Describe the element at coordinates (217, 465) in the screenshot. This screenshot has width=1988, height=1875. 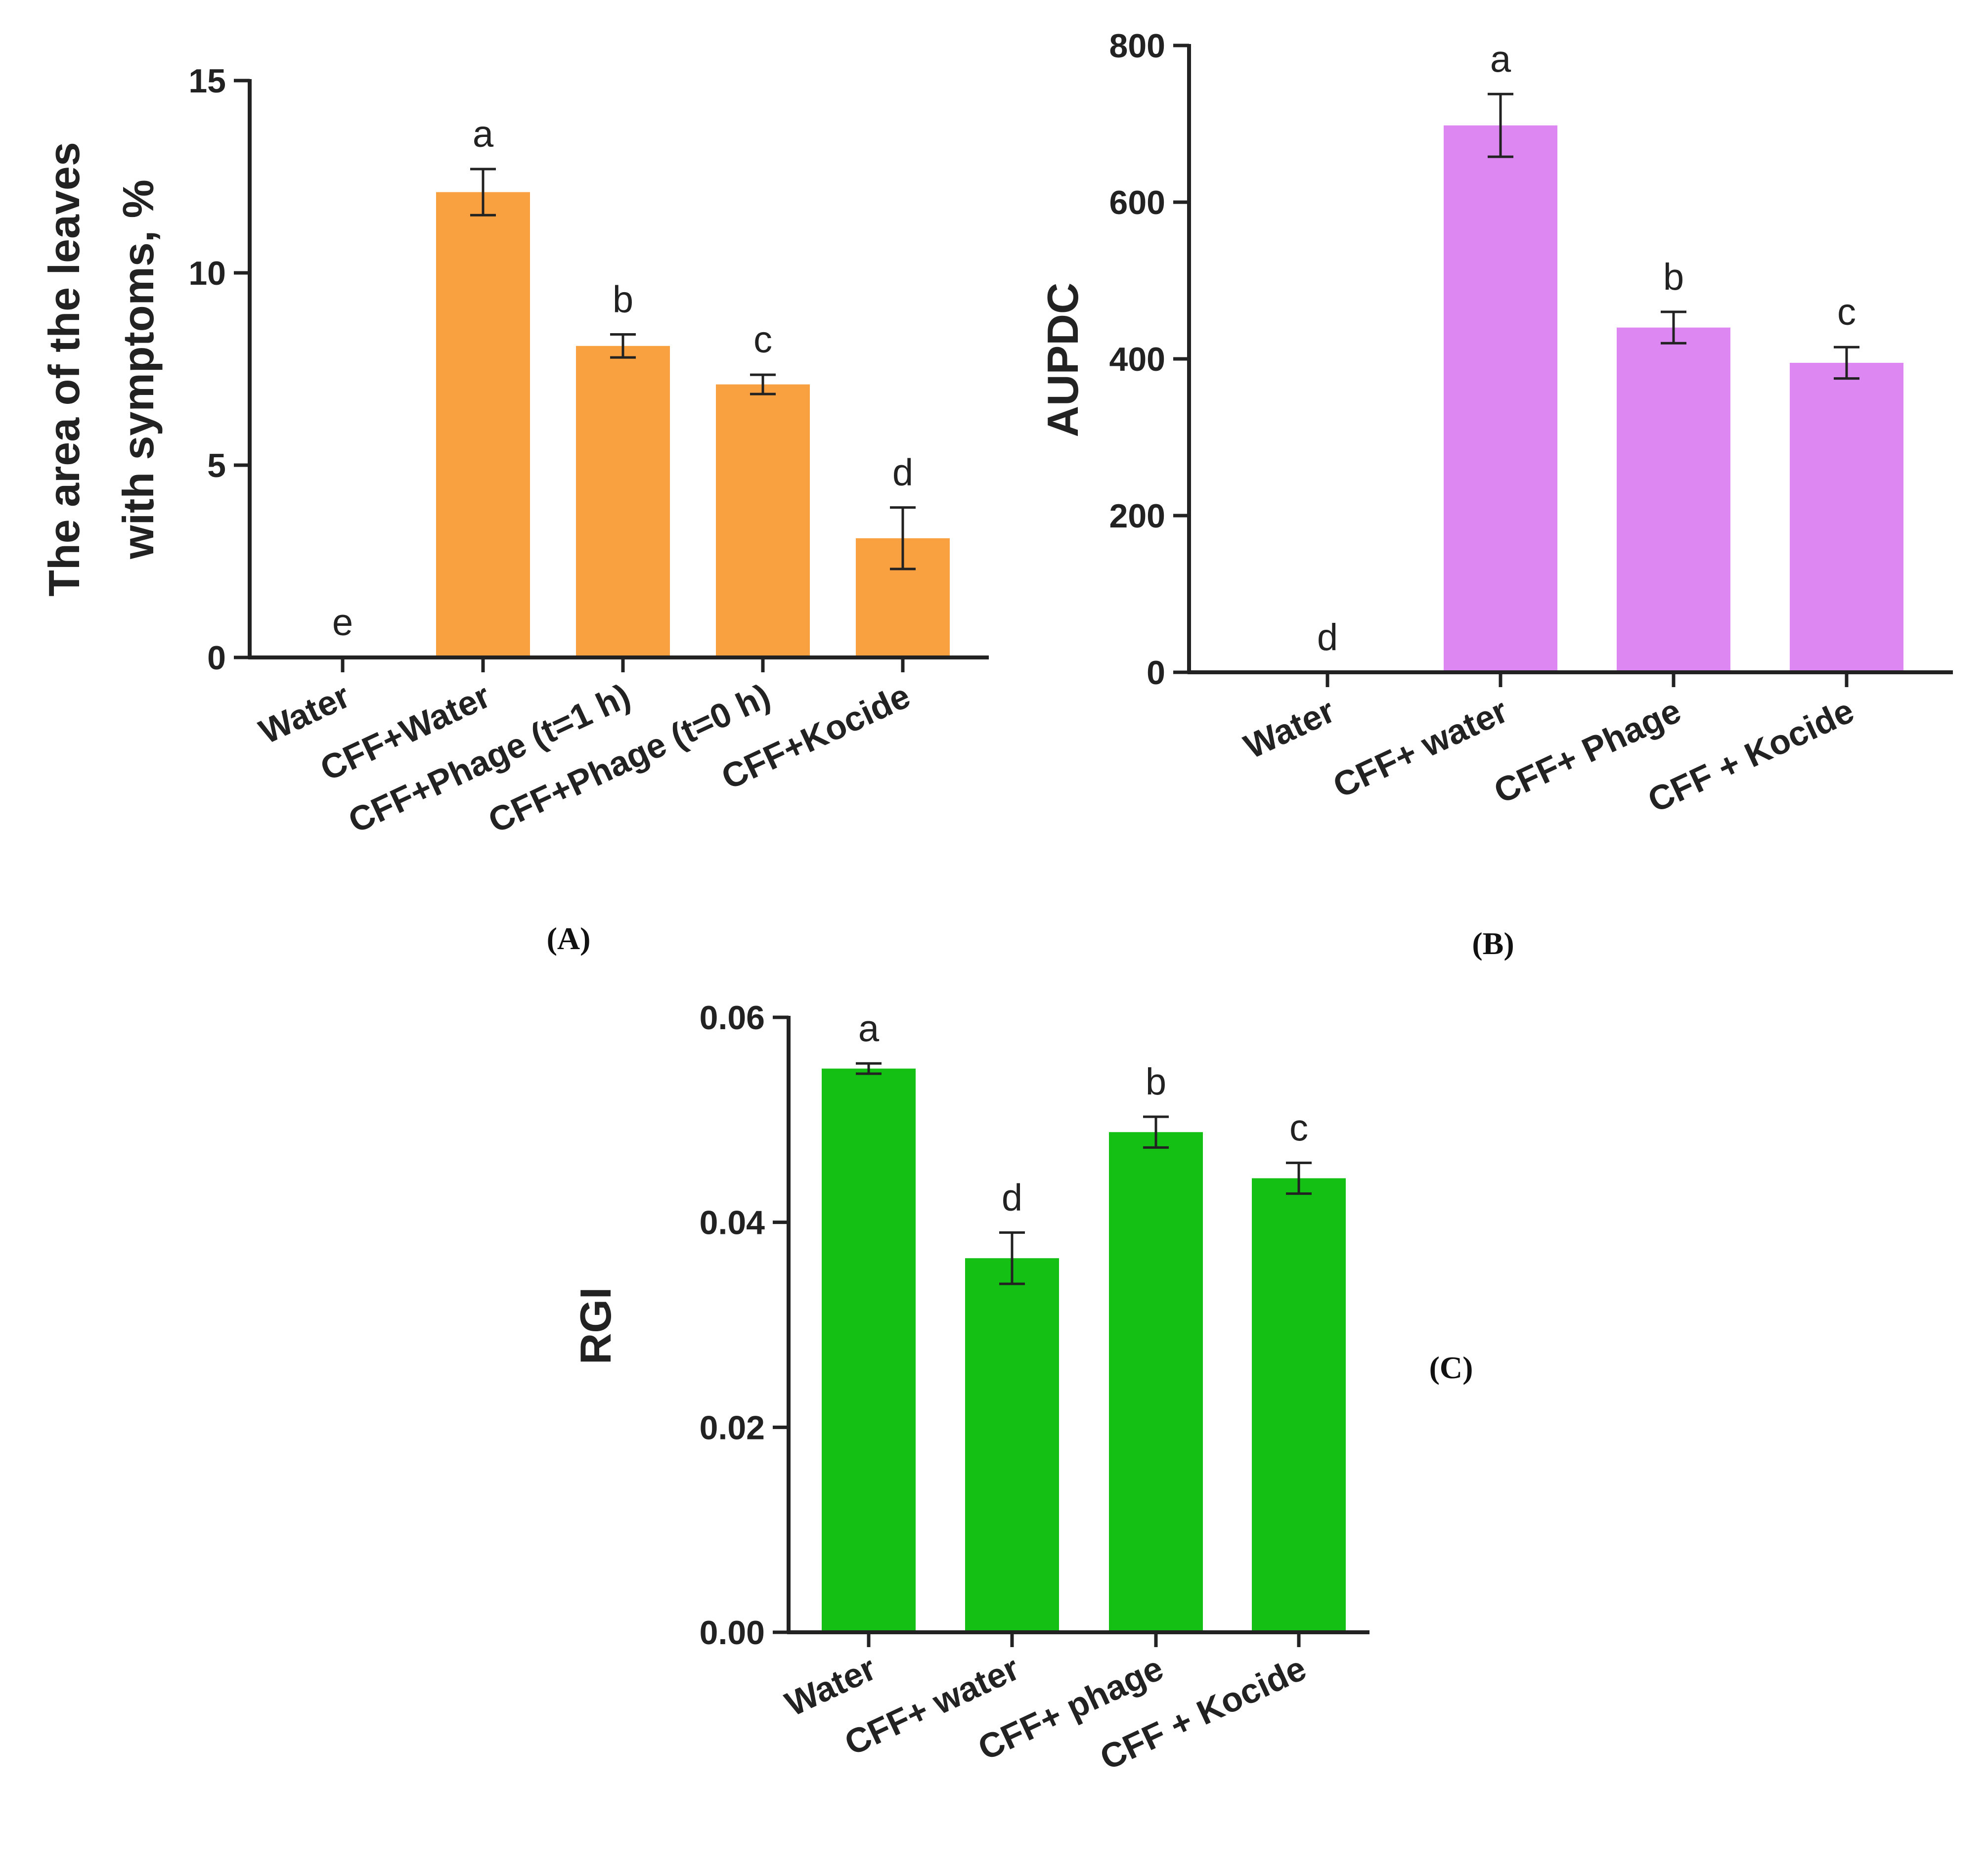
I see `y-tick-label: 5` at that location.